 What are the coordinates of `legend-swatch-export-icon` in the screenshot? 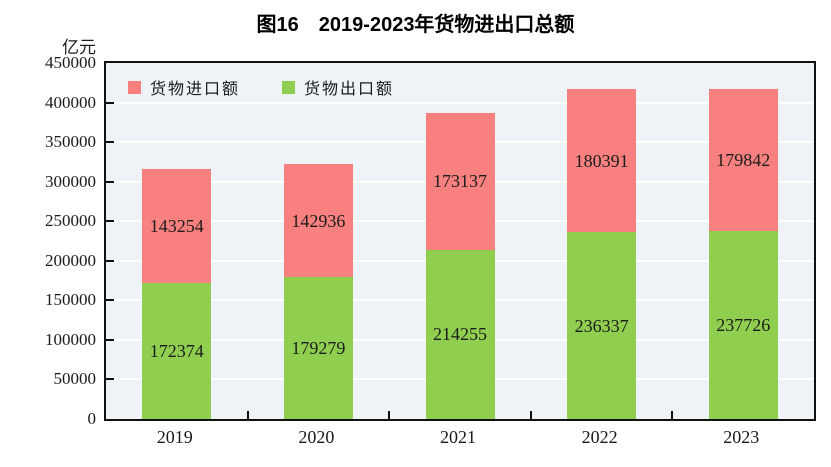 It's located at (289, 87).